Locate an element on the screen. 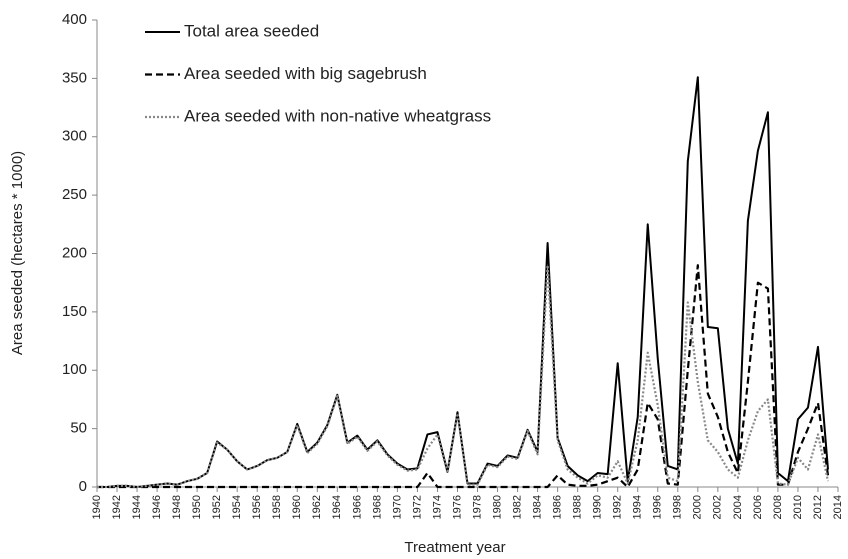 The height and width of the screenshot is (559, 848). x-tick-label: 1976 is located at coordinates (457, 507).